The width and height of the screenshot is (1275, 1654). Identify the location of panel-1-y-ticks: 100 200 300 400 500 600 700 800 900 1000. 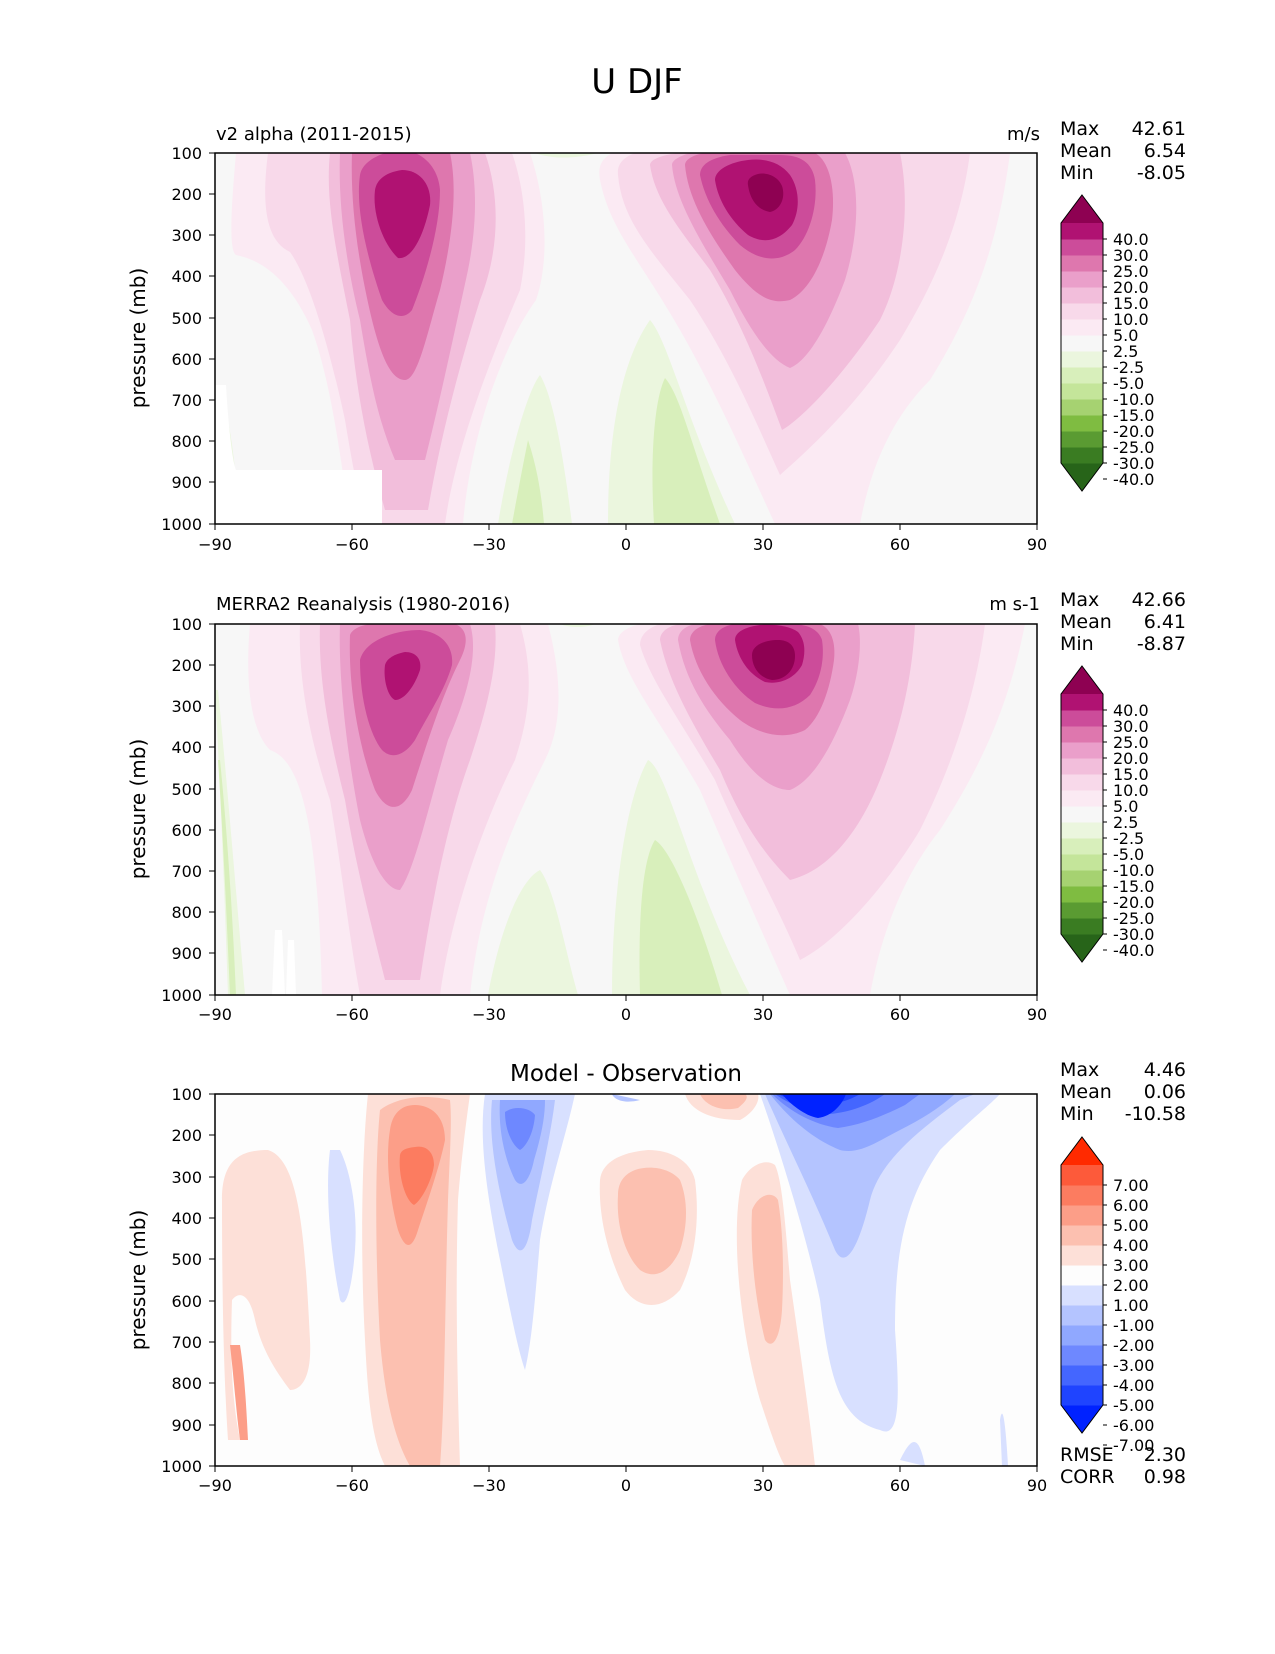
(188, 339).